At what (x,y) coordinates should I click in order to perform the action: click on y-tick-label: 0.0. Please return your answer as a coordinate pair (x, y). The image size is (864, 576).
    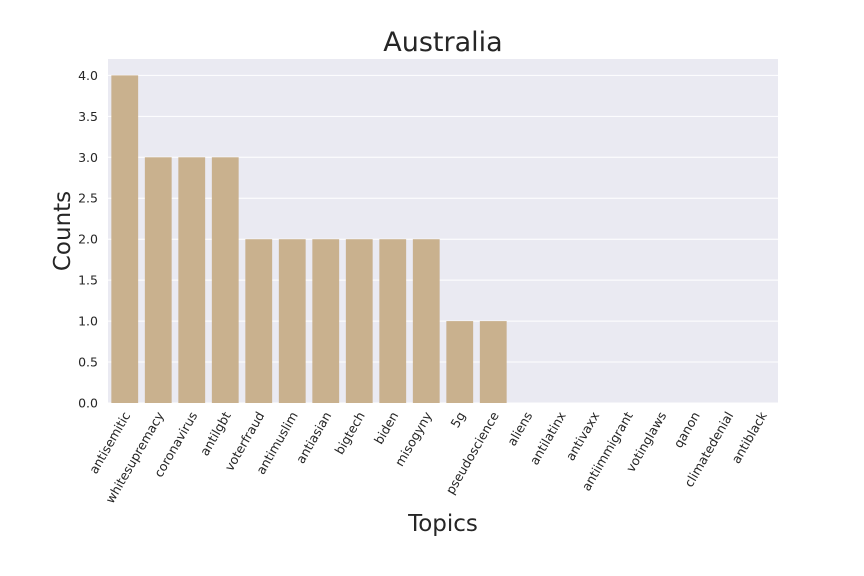
    Looking at the image, I should click on (88, 403).